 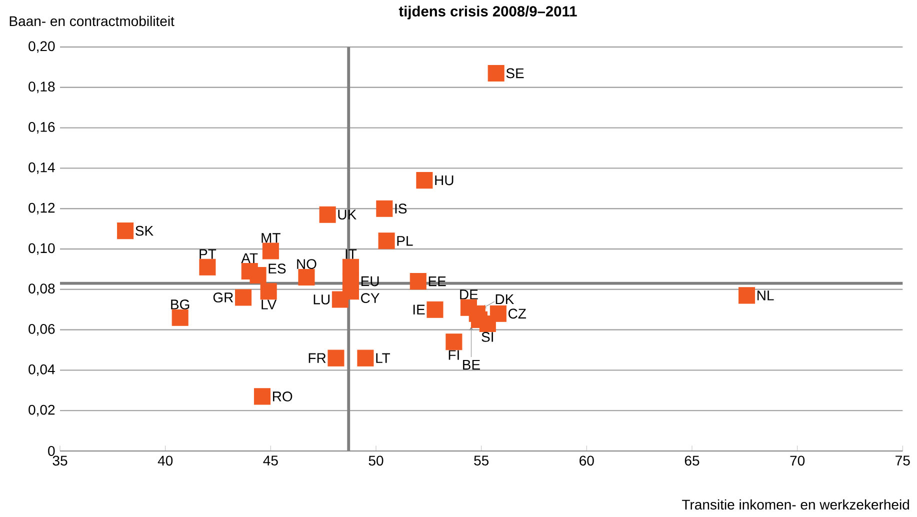 What do you see at coordinates (223, 297) in the screenshot?
I see `annotation: GR` at bounding box center [223, 297].